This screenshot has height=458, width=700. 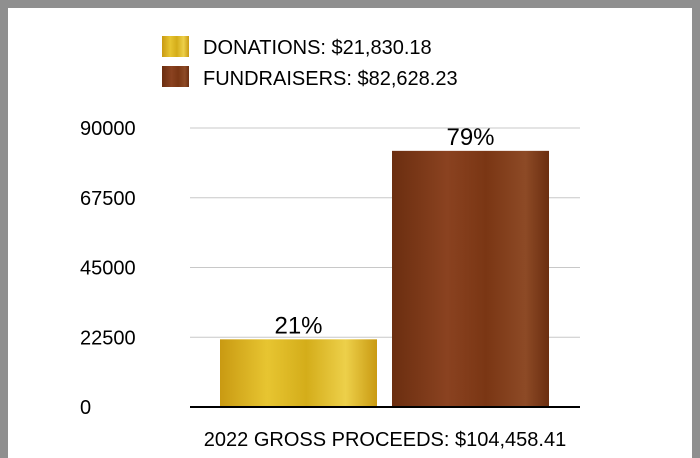 I want to click on y-tick-label: 0, so click(x=85, y=408).